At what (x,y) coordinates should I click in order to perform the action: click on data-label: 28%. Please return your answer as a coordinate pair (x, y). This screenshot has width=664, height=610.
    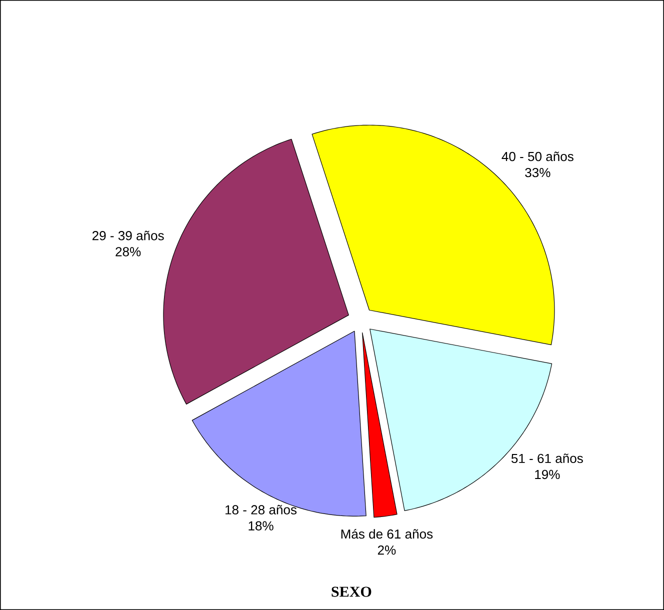
    Looking at the image, I should click on (128, 251).